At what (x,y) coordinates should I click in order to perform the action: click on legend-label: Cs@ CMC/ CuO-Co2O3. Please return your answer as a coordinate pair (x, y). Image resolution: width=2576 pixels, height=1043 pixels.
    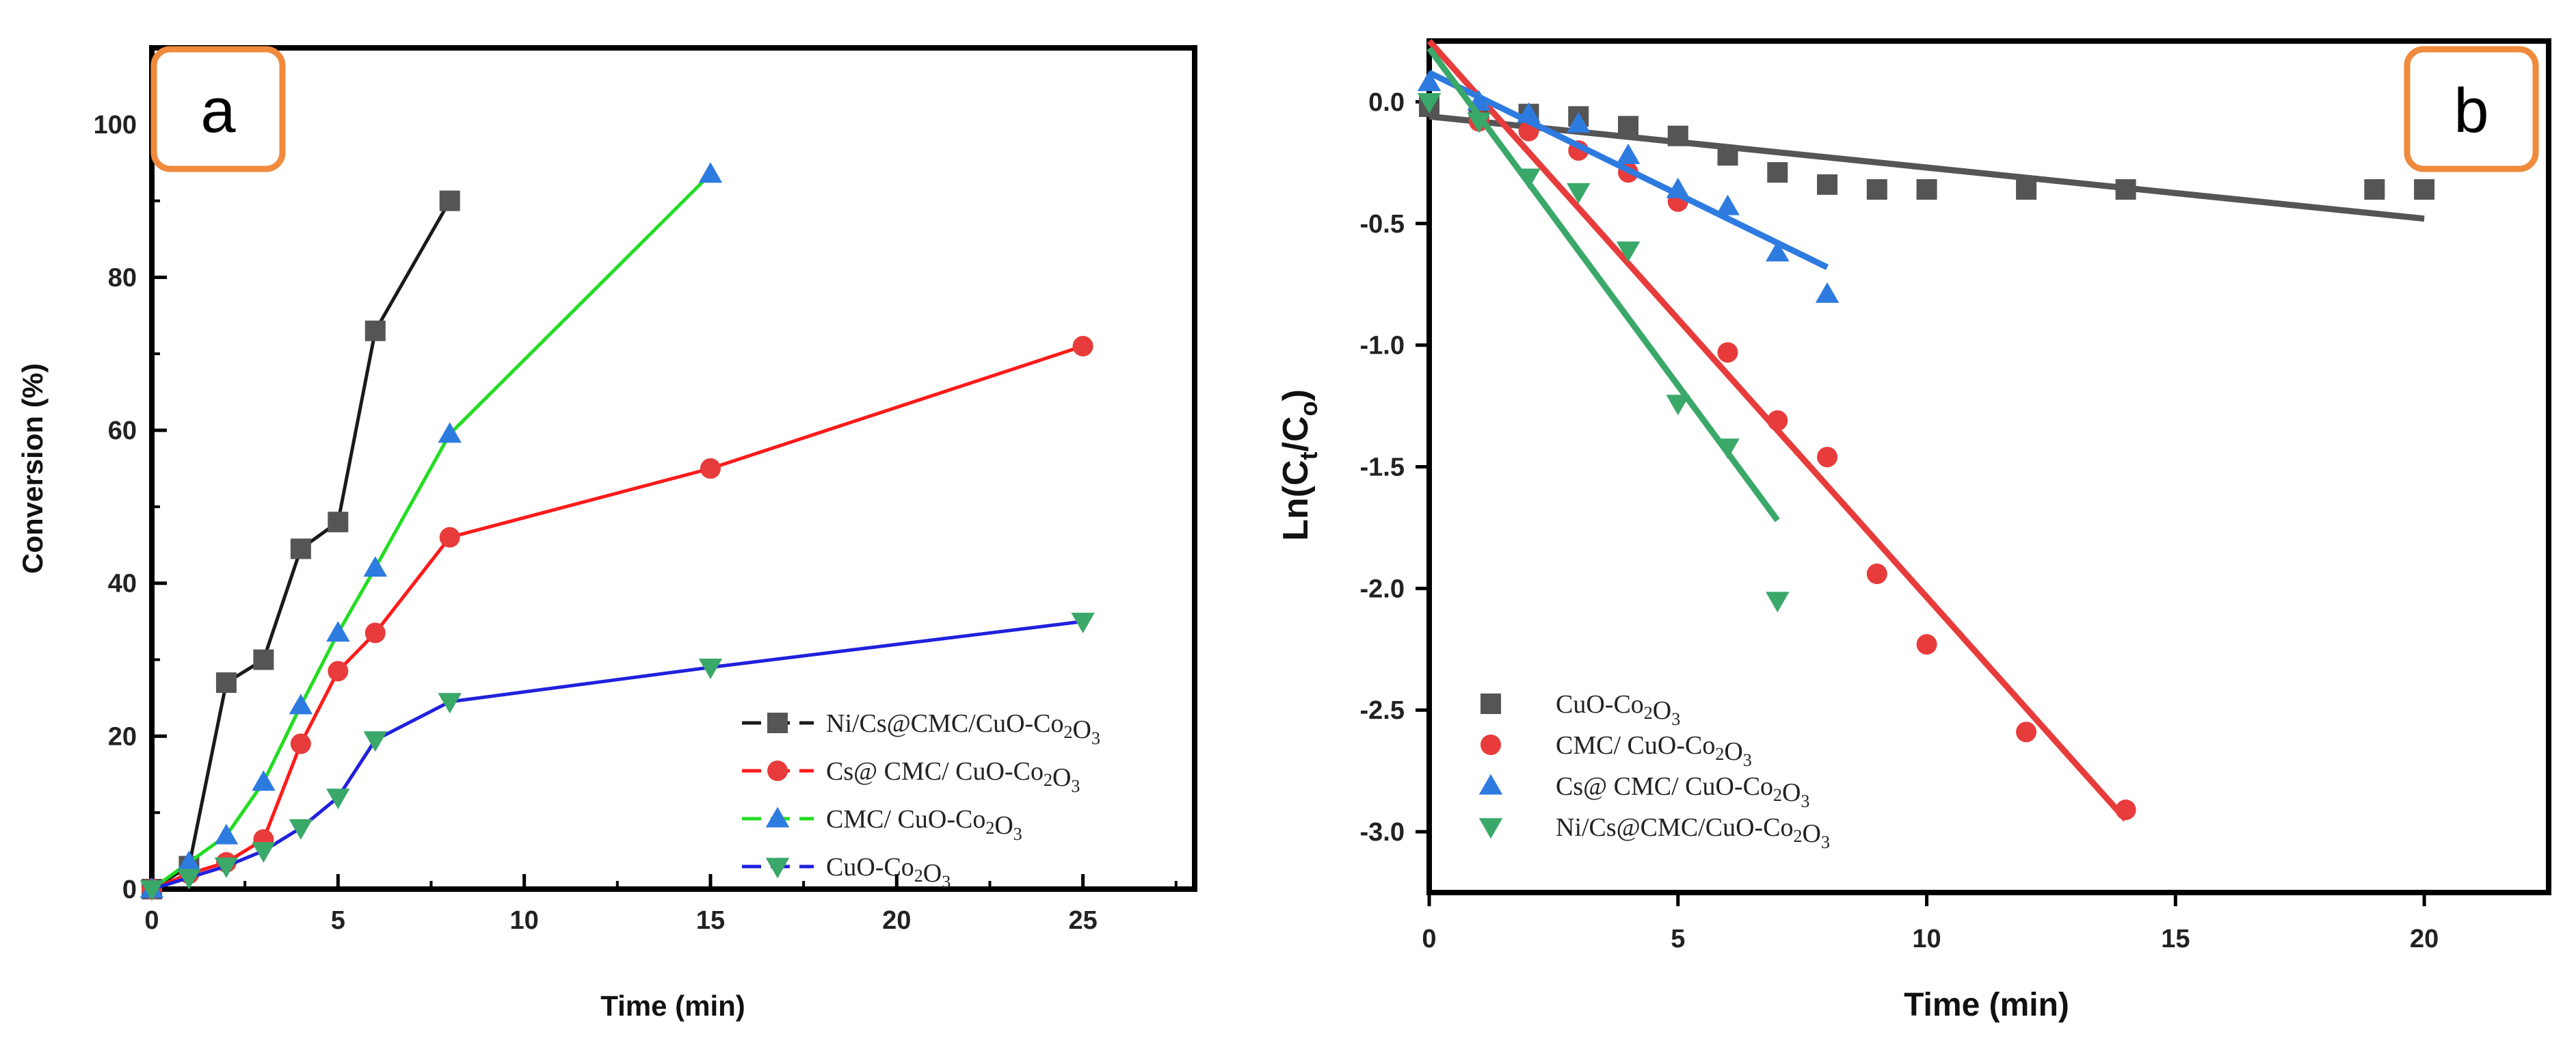
    Looking at the image, I should click on (953, 776).